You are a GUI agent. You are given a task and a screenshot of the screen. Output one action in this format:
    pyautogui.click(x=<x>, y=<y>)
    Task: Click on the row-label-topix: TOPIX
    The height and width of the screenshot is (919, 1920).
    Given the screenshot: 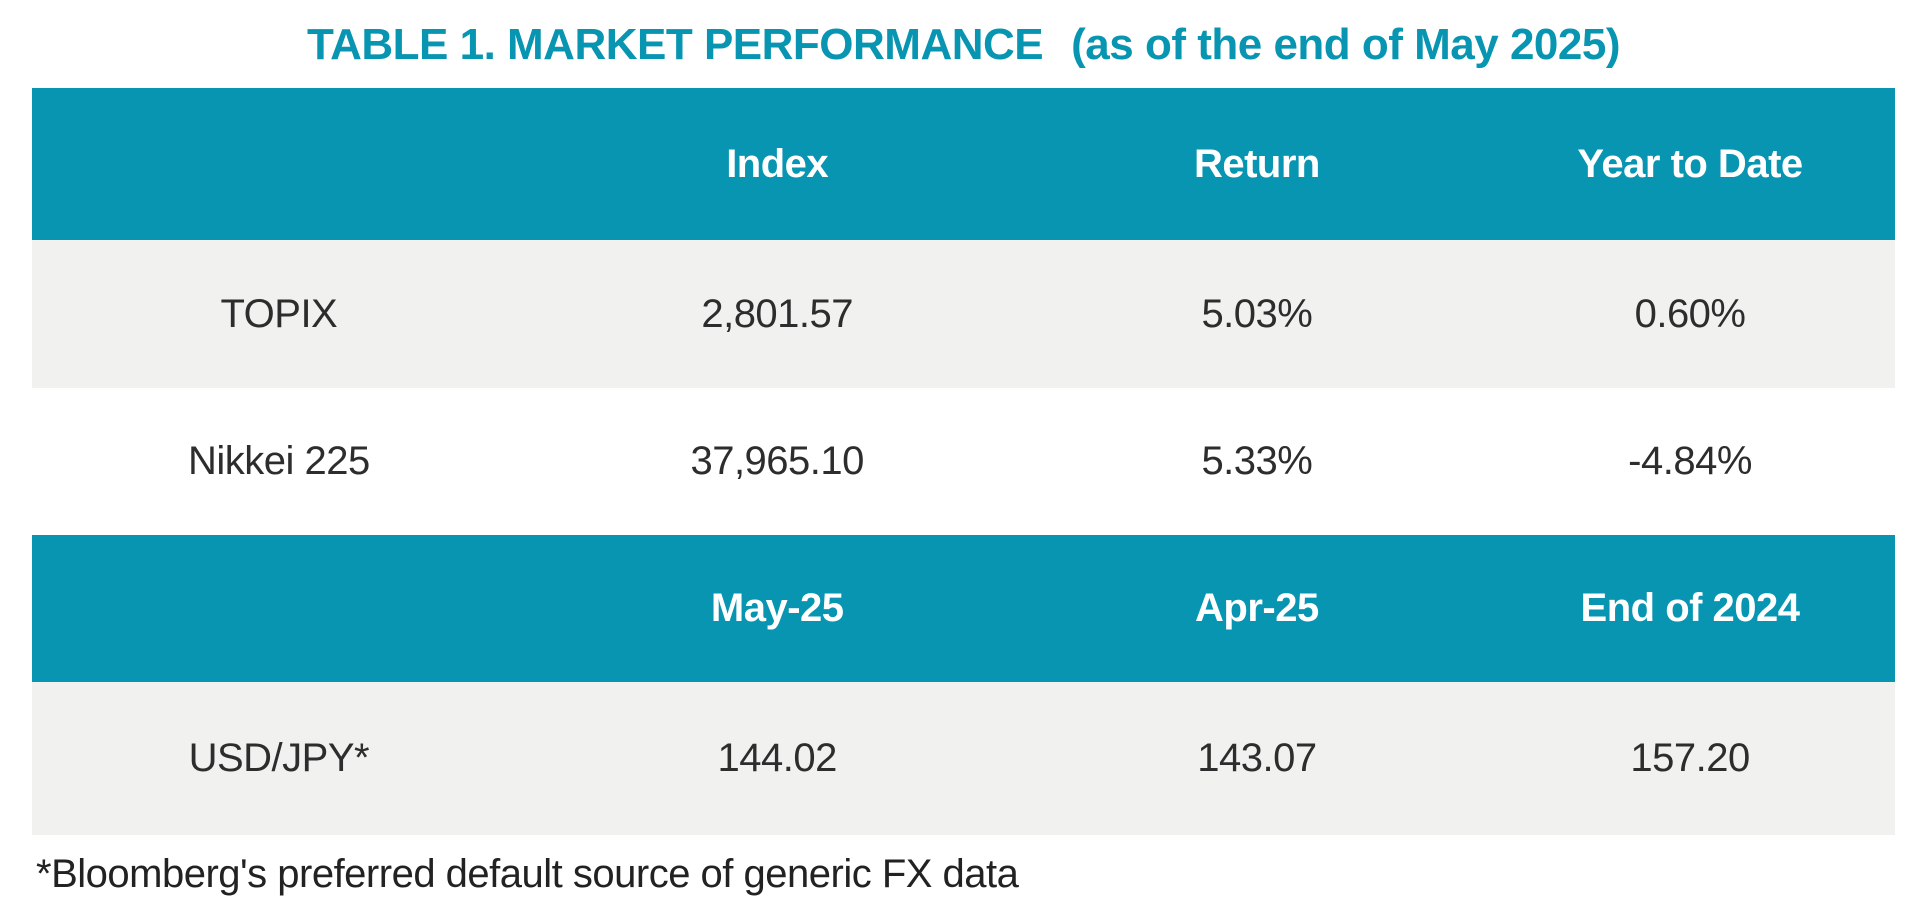 What is the action you would take?
    pyautogui.click(x=279, y=313)
    